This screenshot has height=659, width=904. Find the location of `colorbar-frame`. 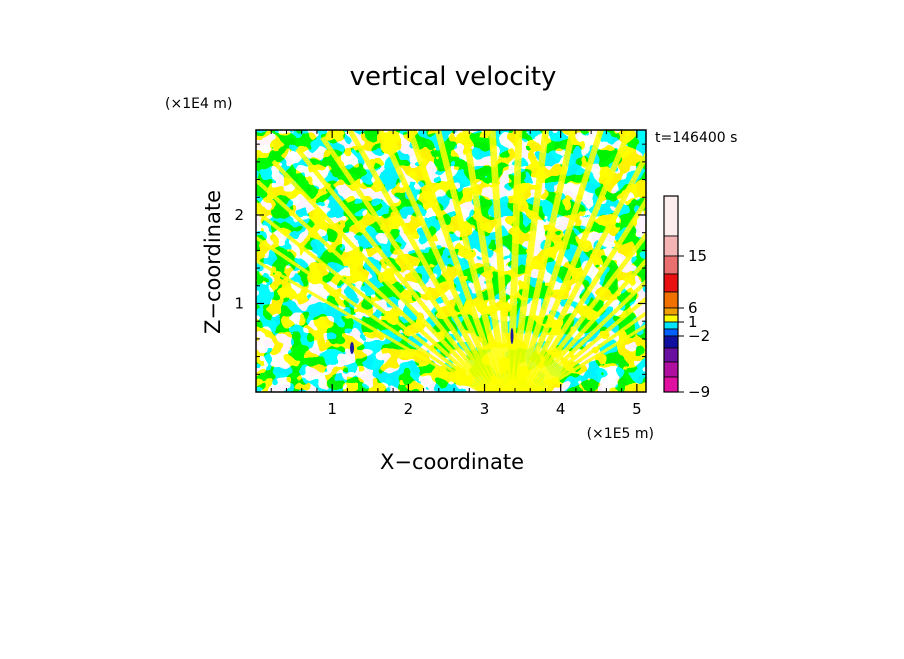

colorbar-frame is located at coordinates (671, 294).